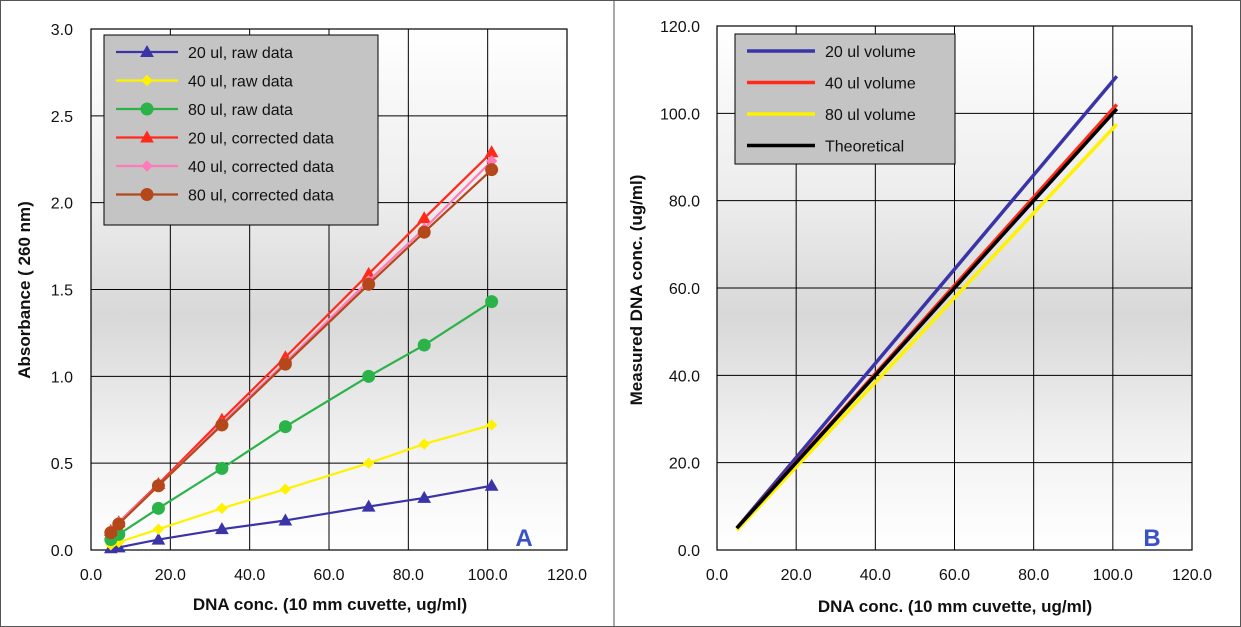 Image resolution: width=1241 pixels, height=627 pixels. Describe the element at coordinates (62, 291) in the screenshot. I see `y-tick-label: 1.5` at that location.